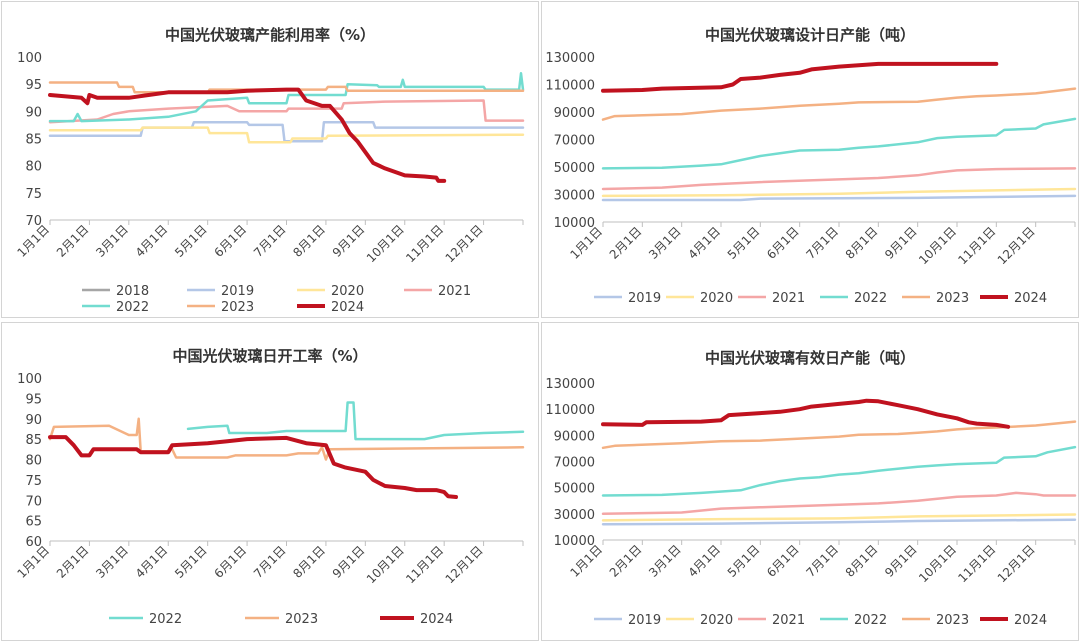 The height and width of the screenshot is (642, 1080). What do you see at coordinates (132, 291) in the screenshot?
I see `legend-label: 2018` at bounding box center [132, 291].